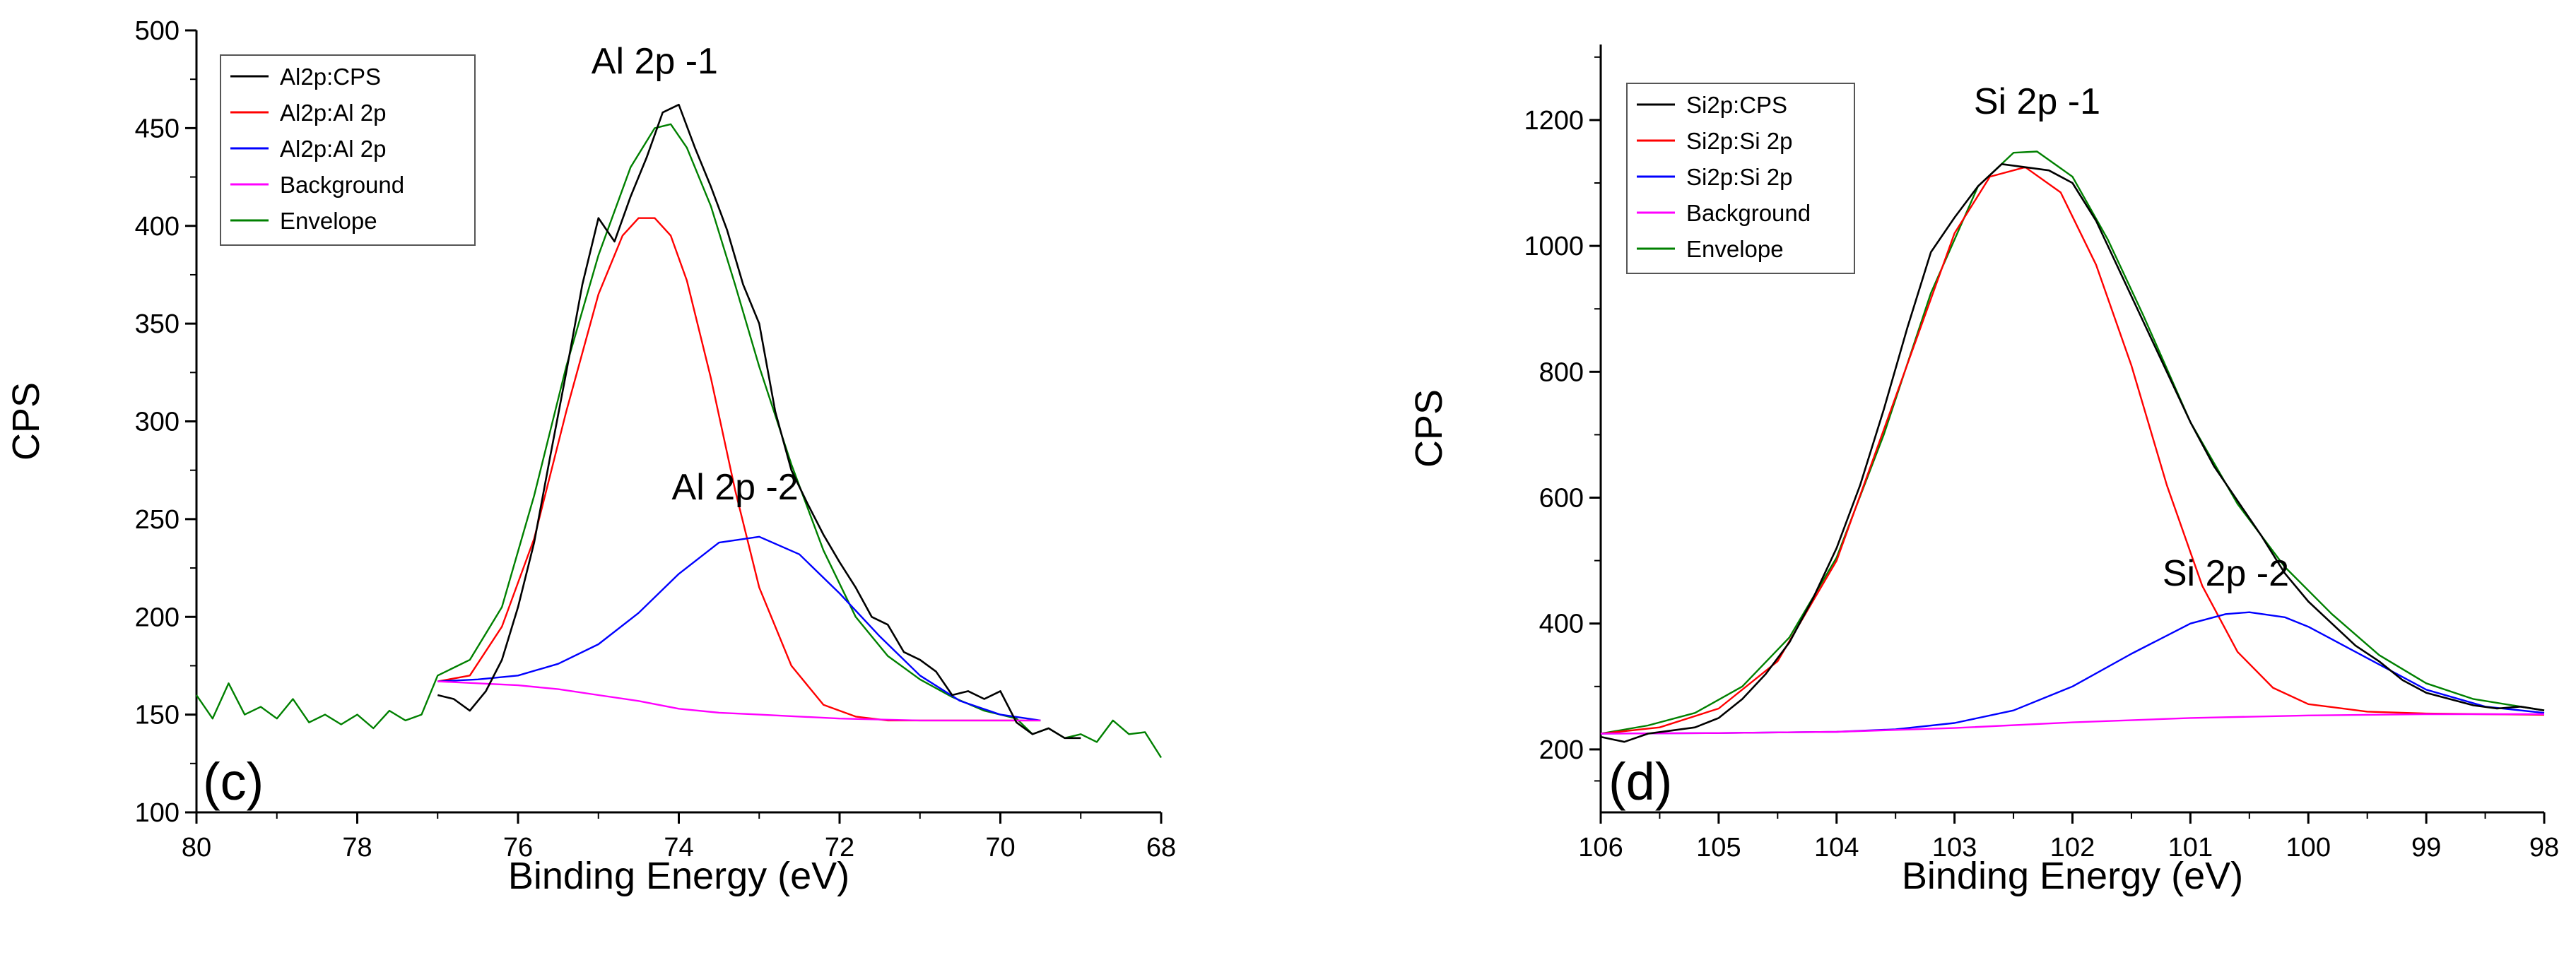 The height and width of the screenshot is (960, 2576). I want to click on y-tick-label: 250, so click(157, 520).